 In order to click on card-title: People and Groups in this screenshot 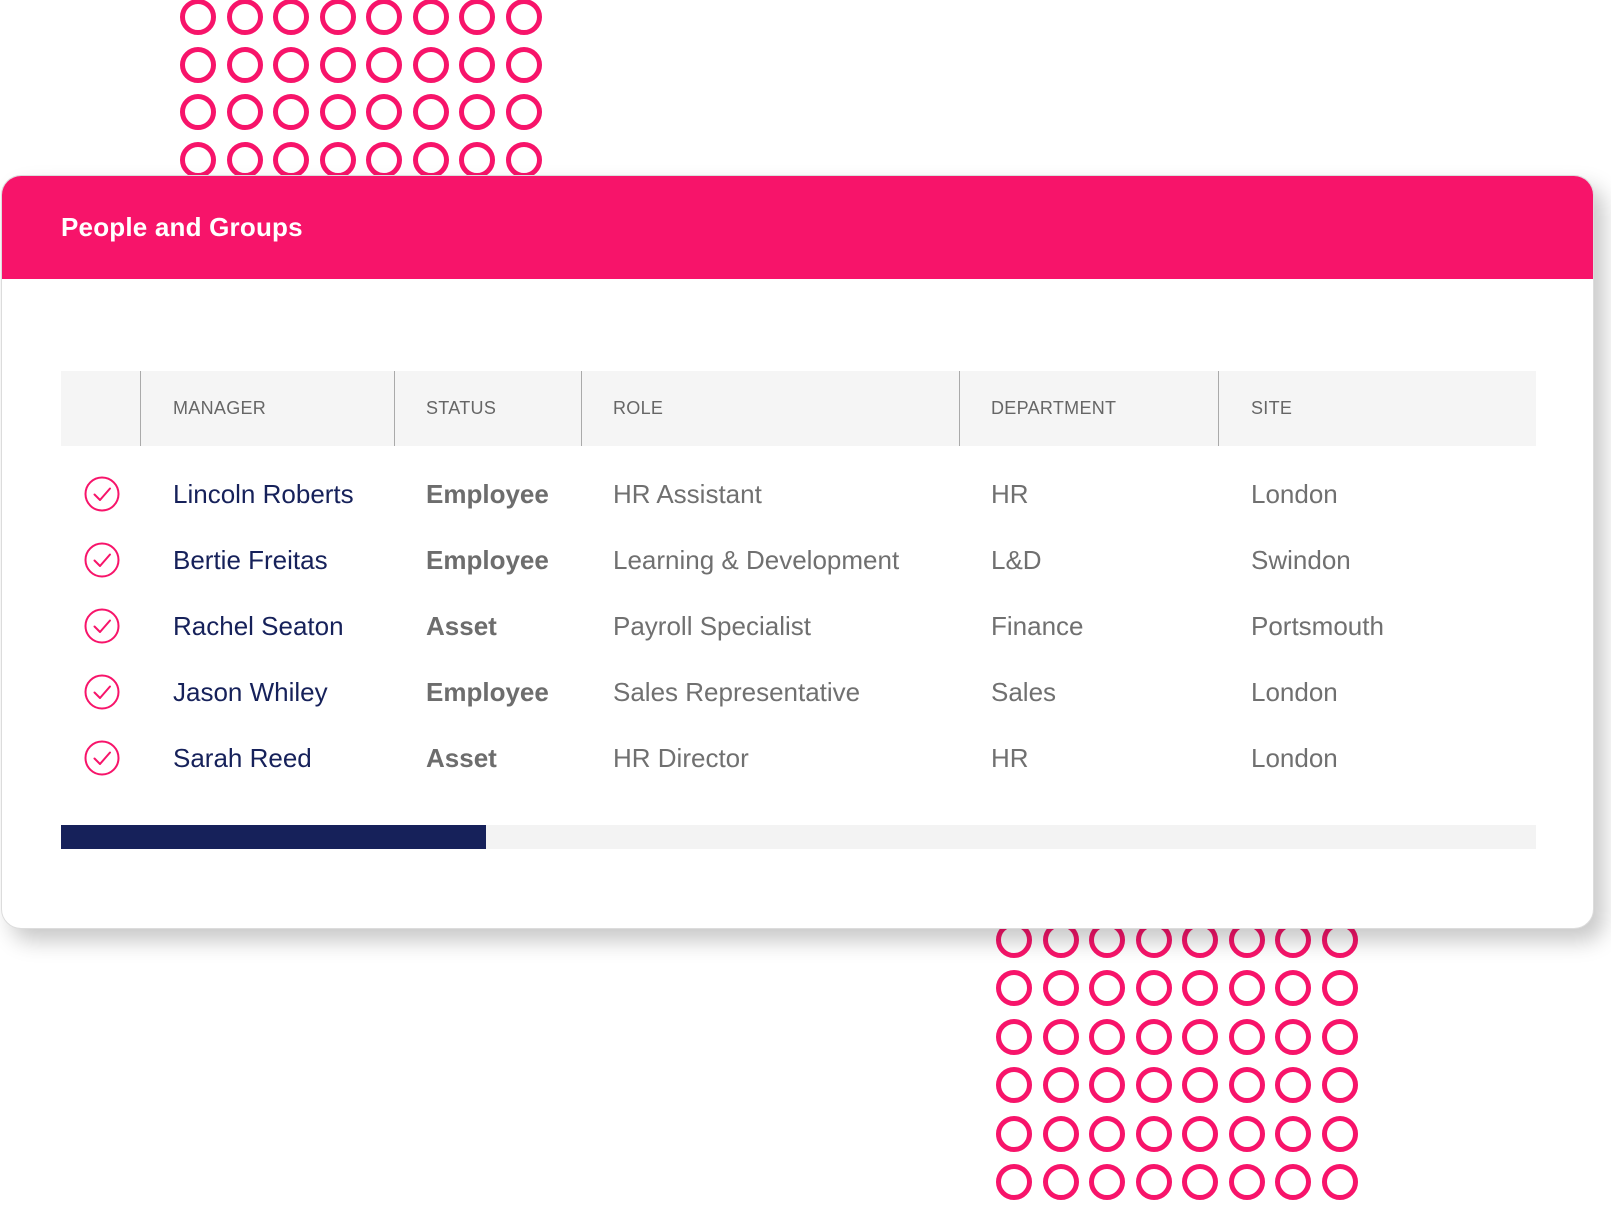, I will do `click(182, 227)`.